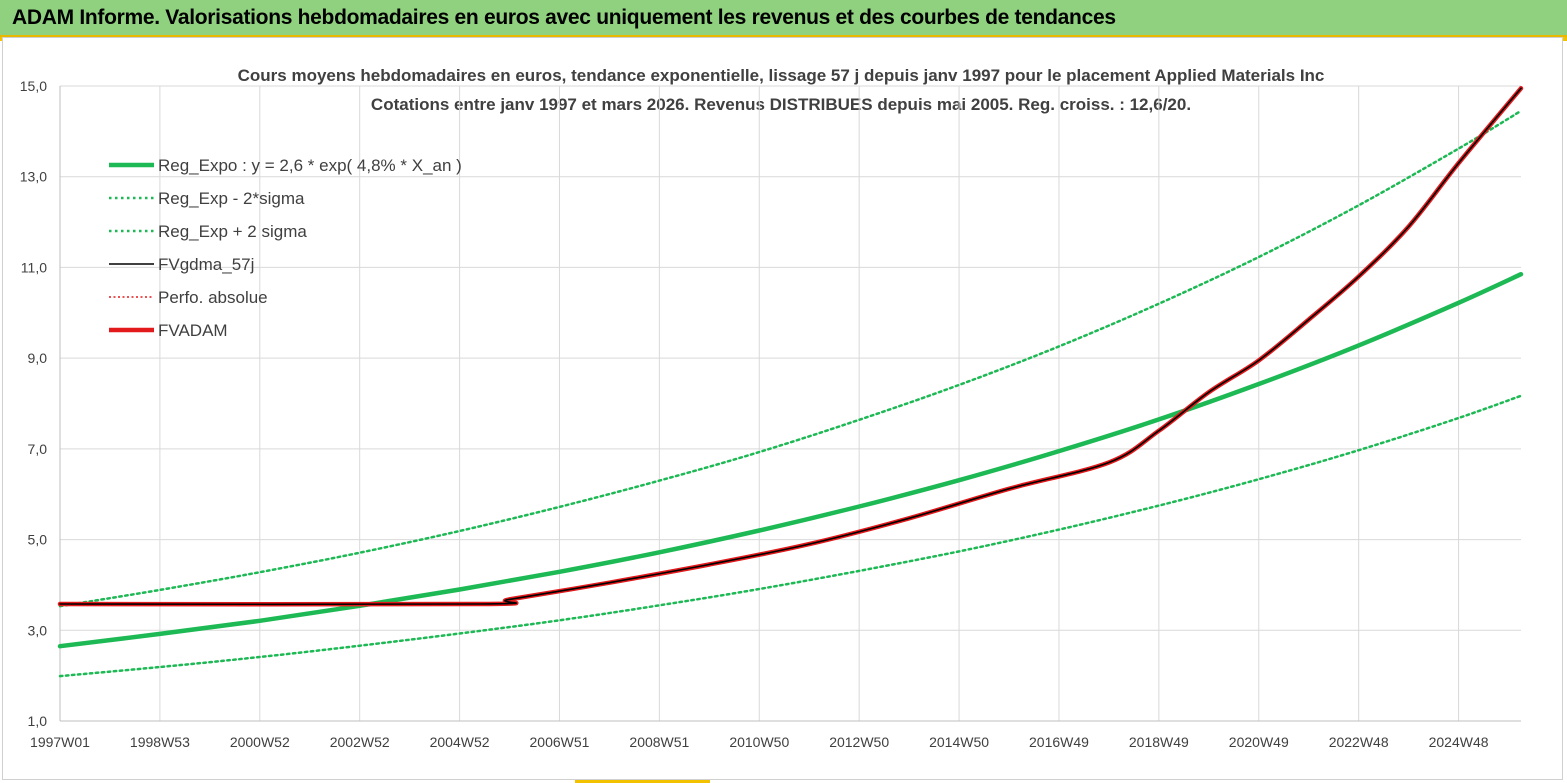 The width and height of the screenshot is (1567, 783). What do you see at coordinates (213, 297) in the screenshot?
I see `legend-label: Perfo. absolue` at bounding box center [213, 297].